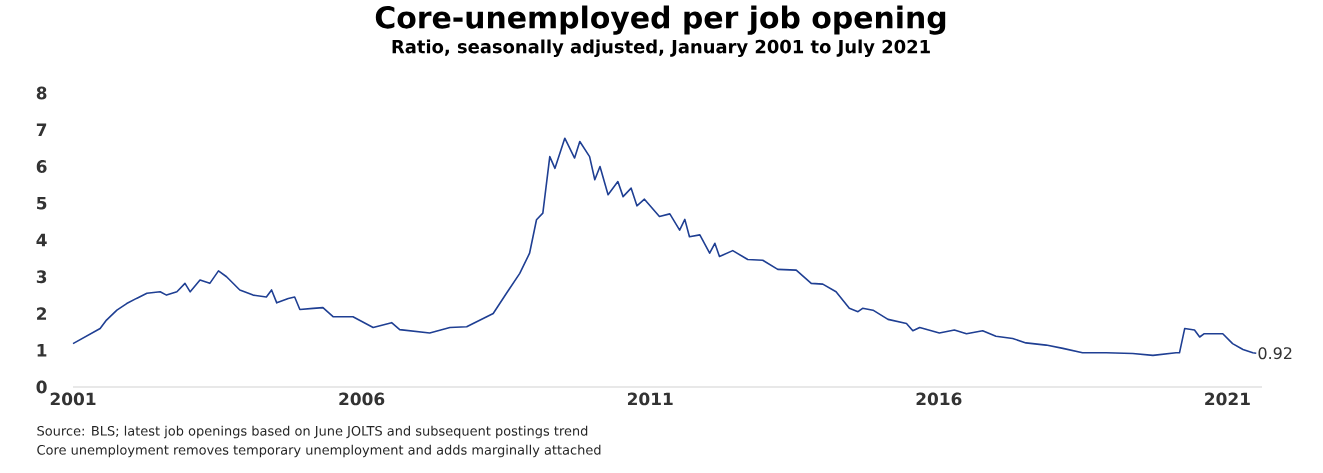 Image resolution: width=1323 pixels, height=473 pixels. Describe the element at coordinates (73, 399) in the screenshot. I see `x-tick-label: 2001` at that location.